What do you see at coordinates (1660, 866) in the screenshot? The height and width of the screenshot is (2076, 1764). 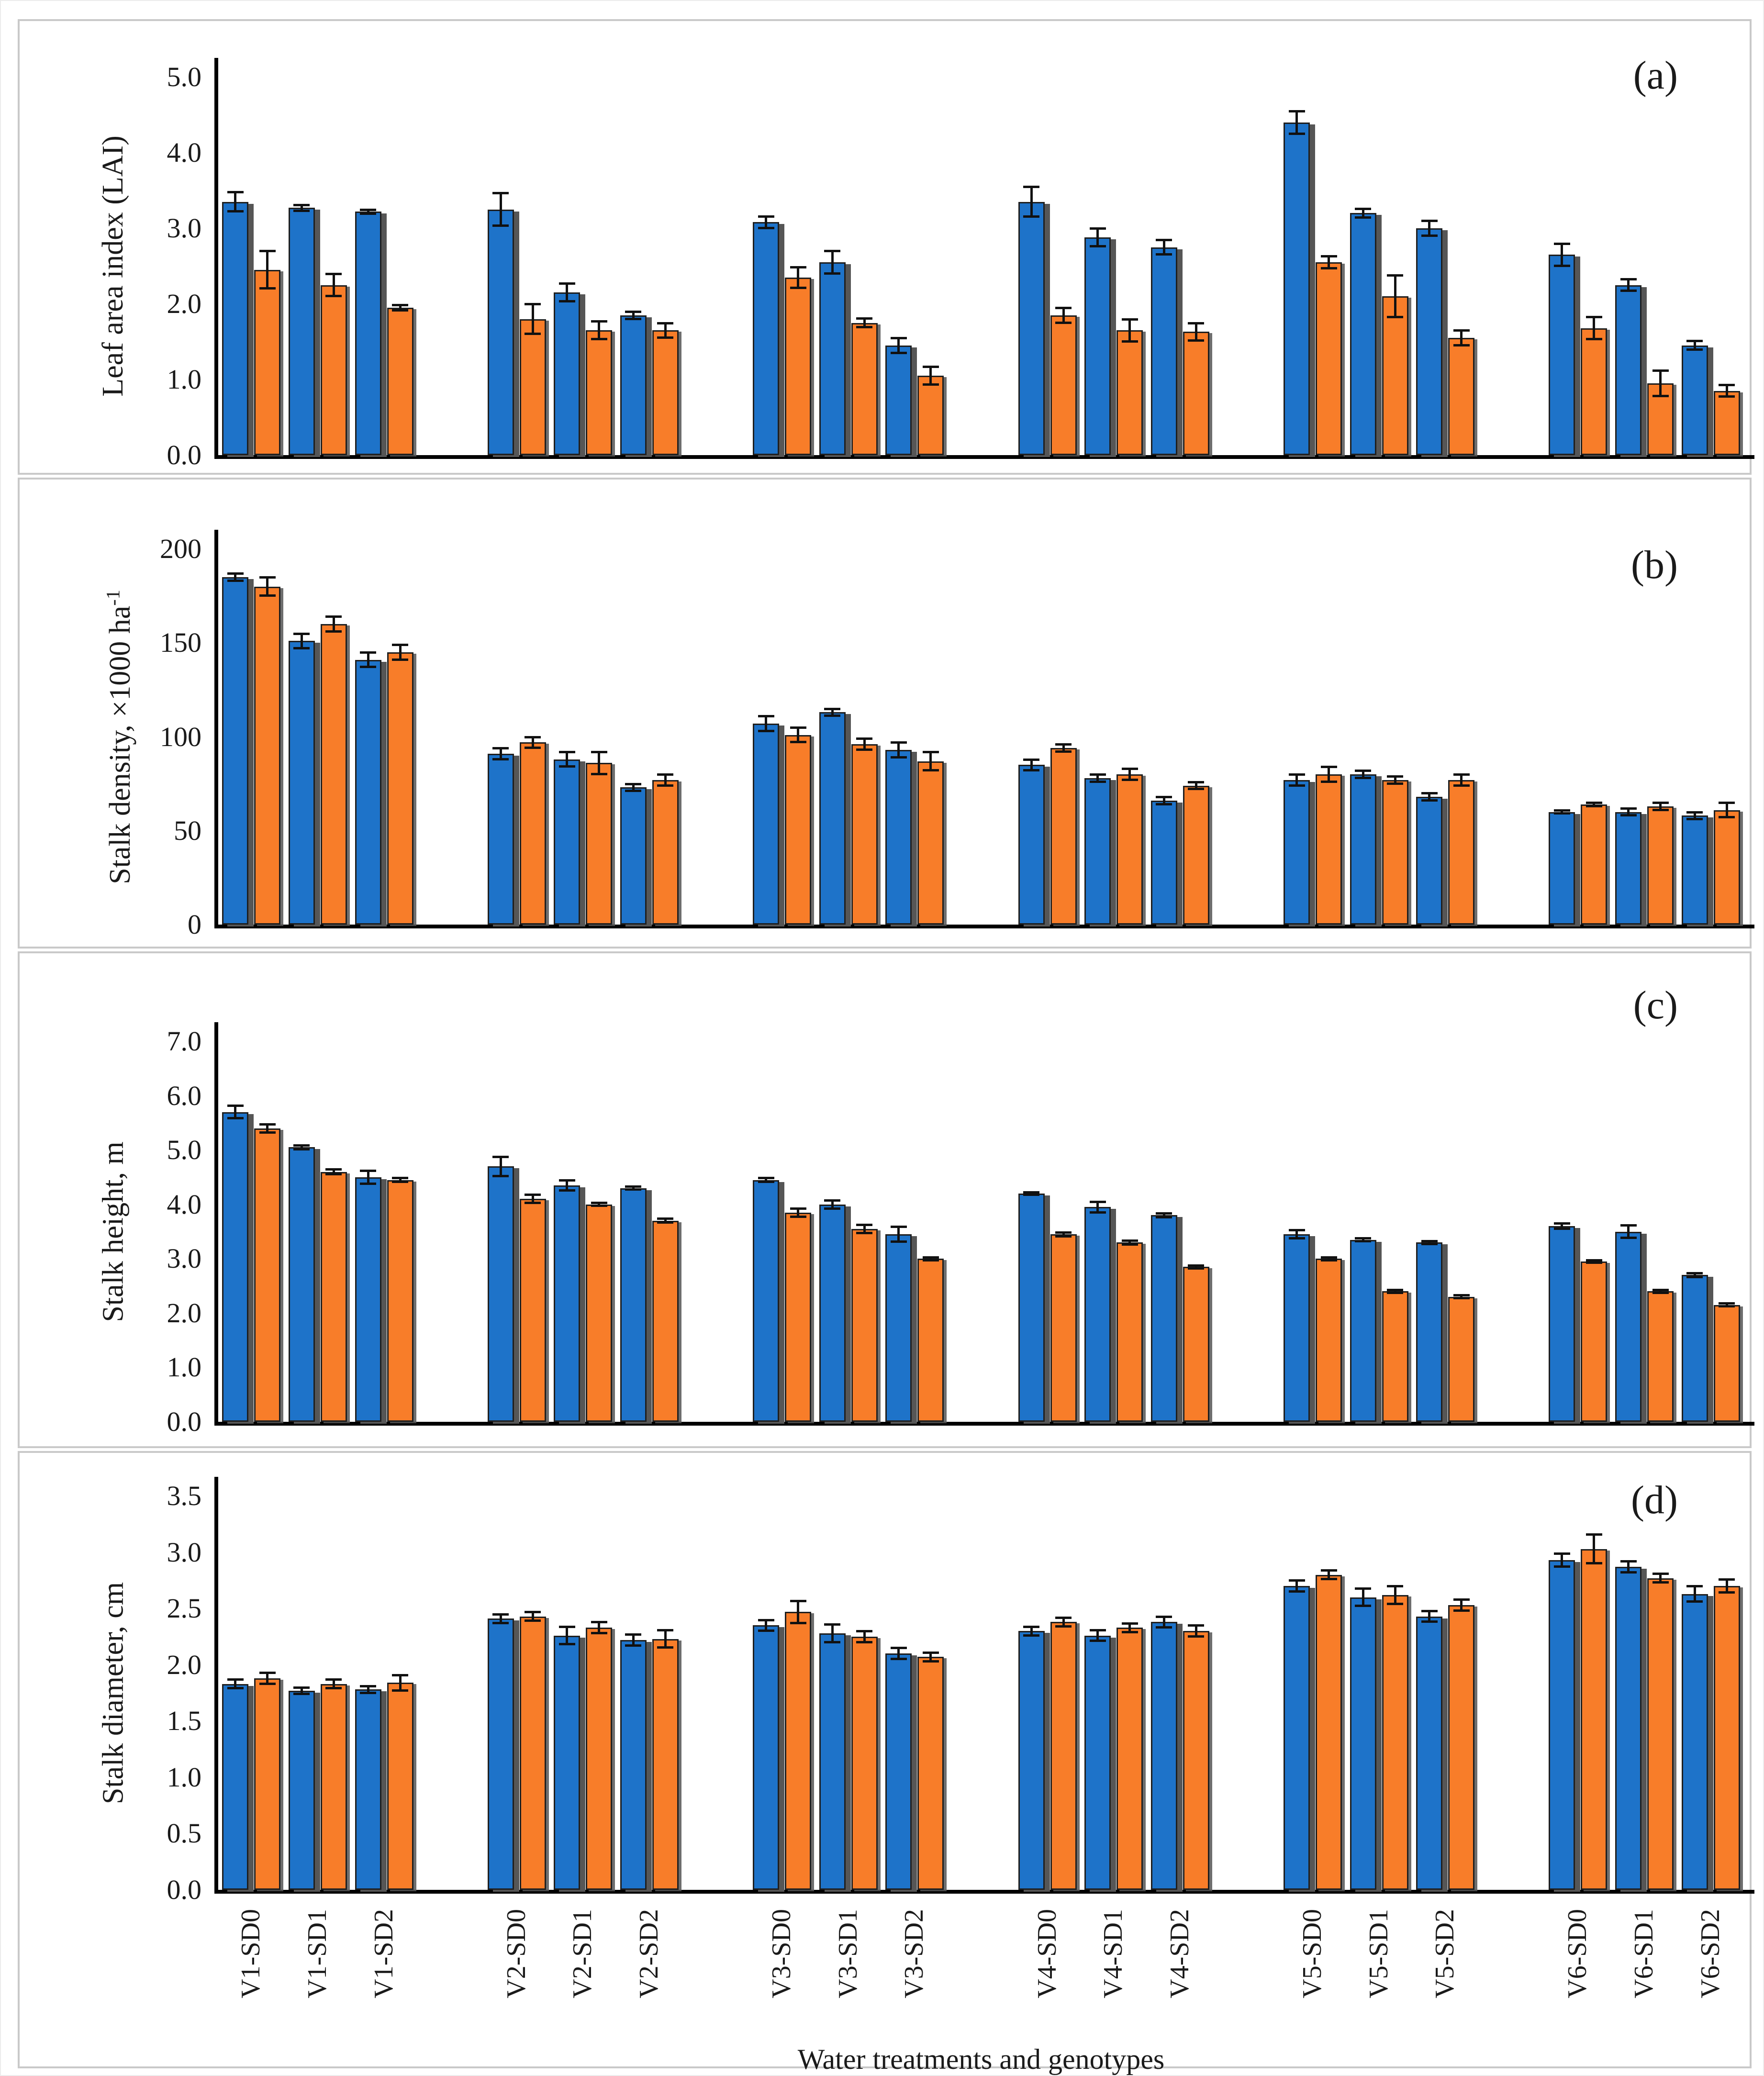 I see `bar-orange-V6-SD1` at bounding box center [1660, 866].